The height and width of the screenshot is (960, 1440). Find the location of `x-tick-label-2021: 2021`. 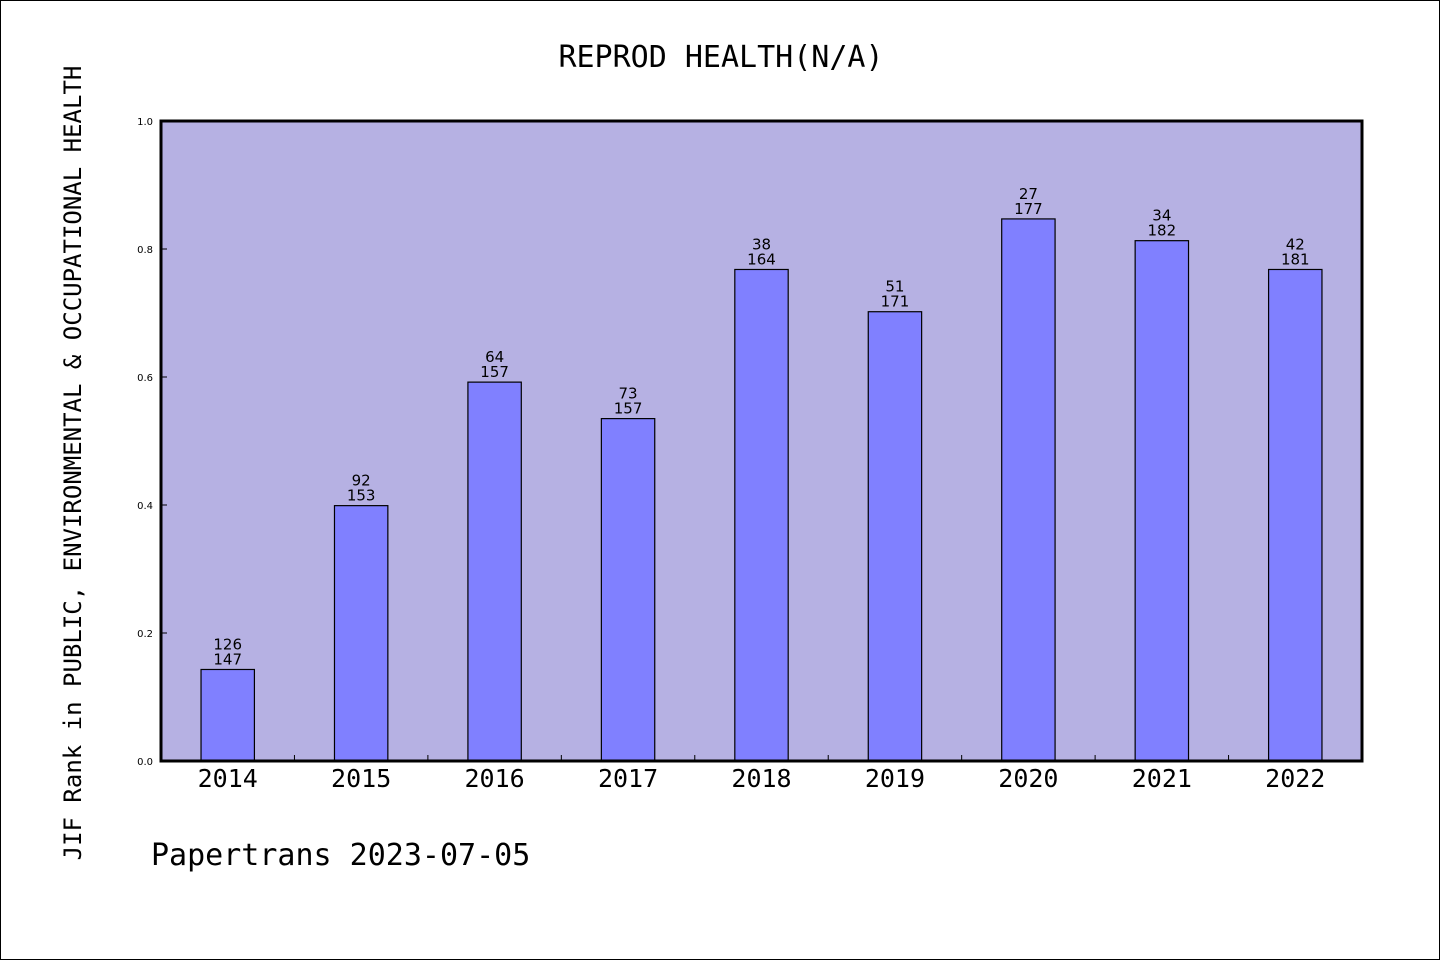

x-tick-label-2021: 2021 is located at coordinates (1162, 778).